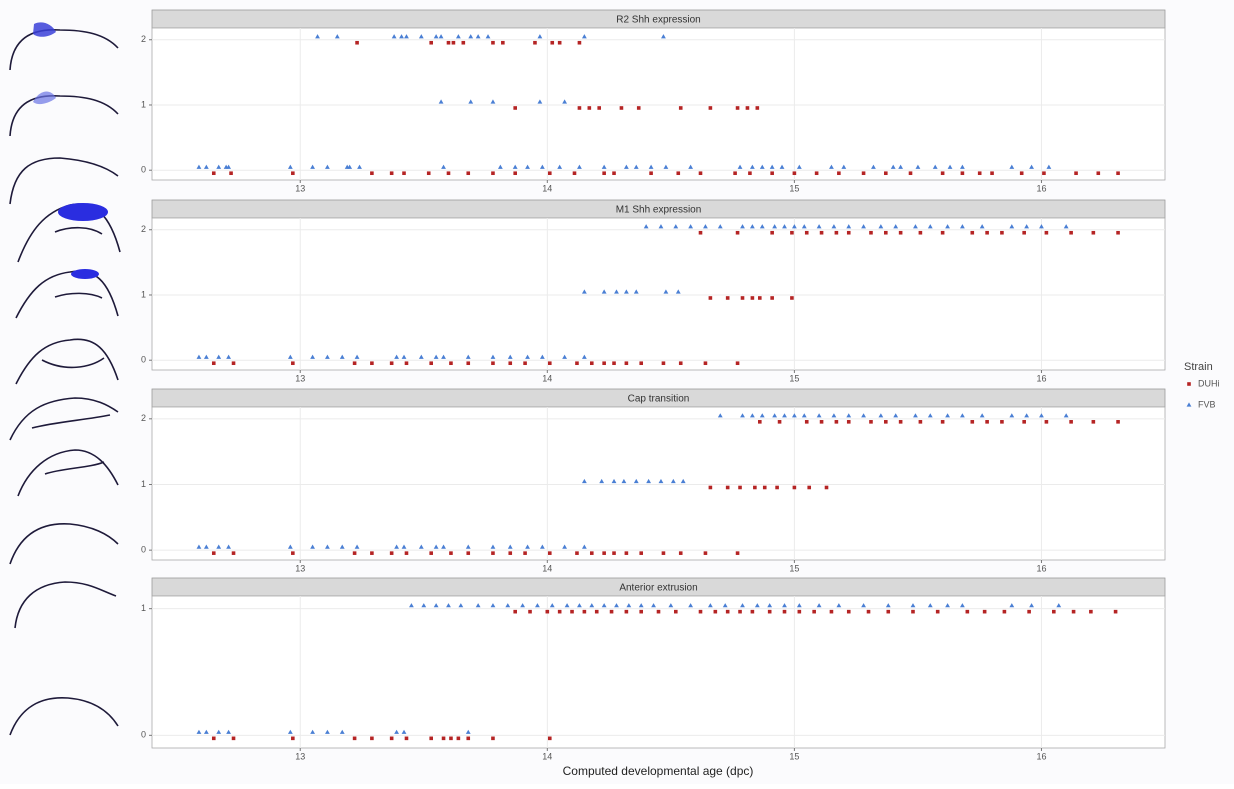 Image resolution: width=1234 pixels, height=789 pixels. I want to click on legend-label: FVB, so click(1207, 404).